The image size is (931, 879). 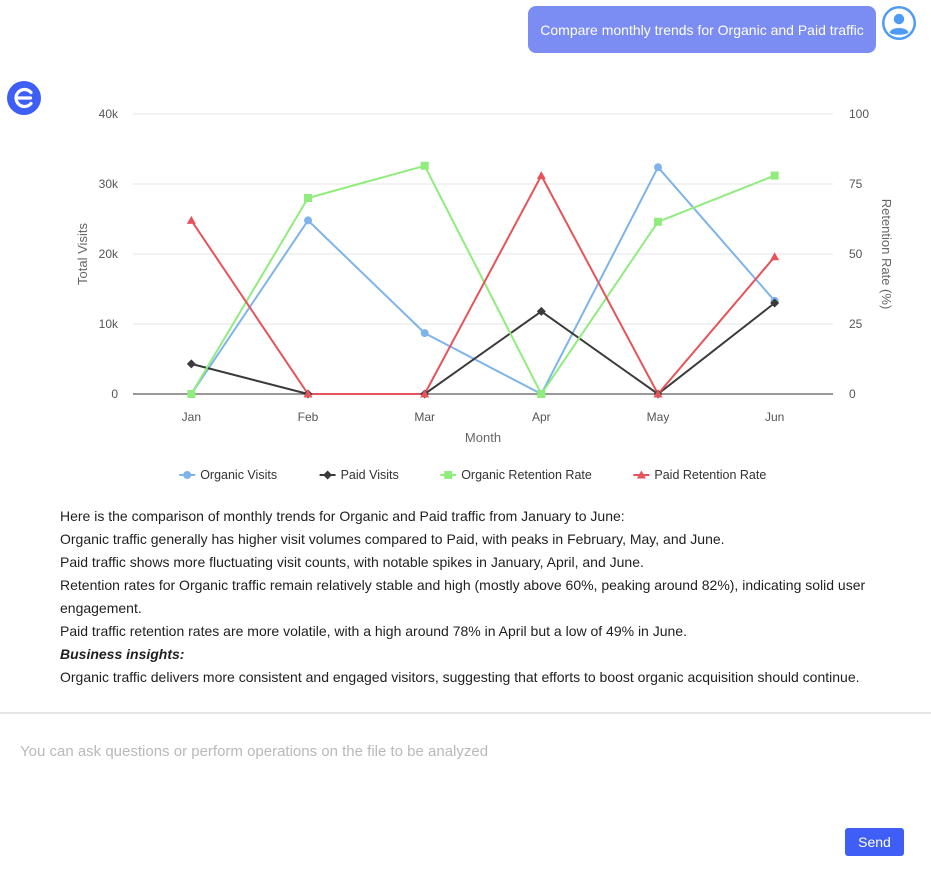 I want to click on x-tick-label: Jun, so click(x=774, y=417).